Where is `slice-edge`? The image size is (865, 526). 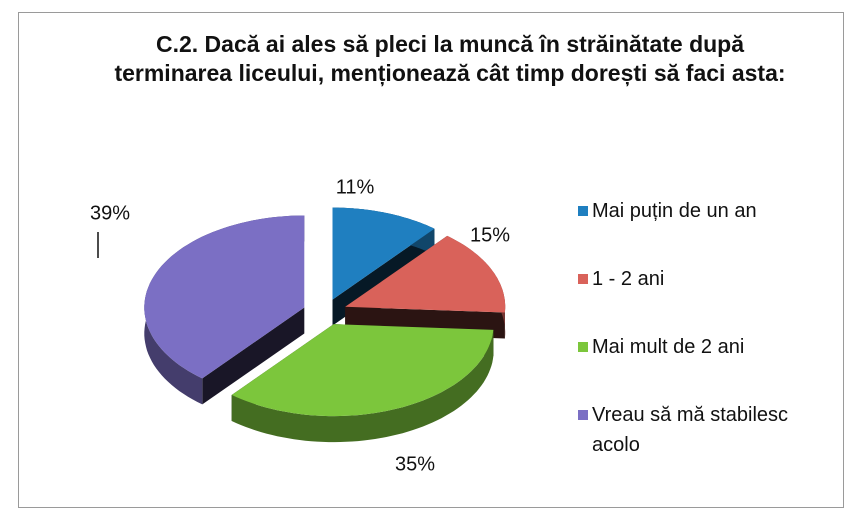 slice-edge is located at coordinates (253, 356).